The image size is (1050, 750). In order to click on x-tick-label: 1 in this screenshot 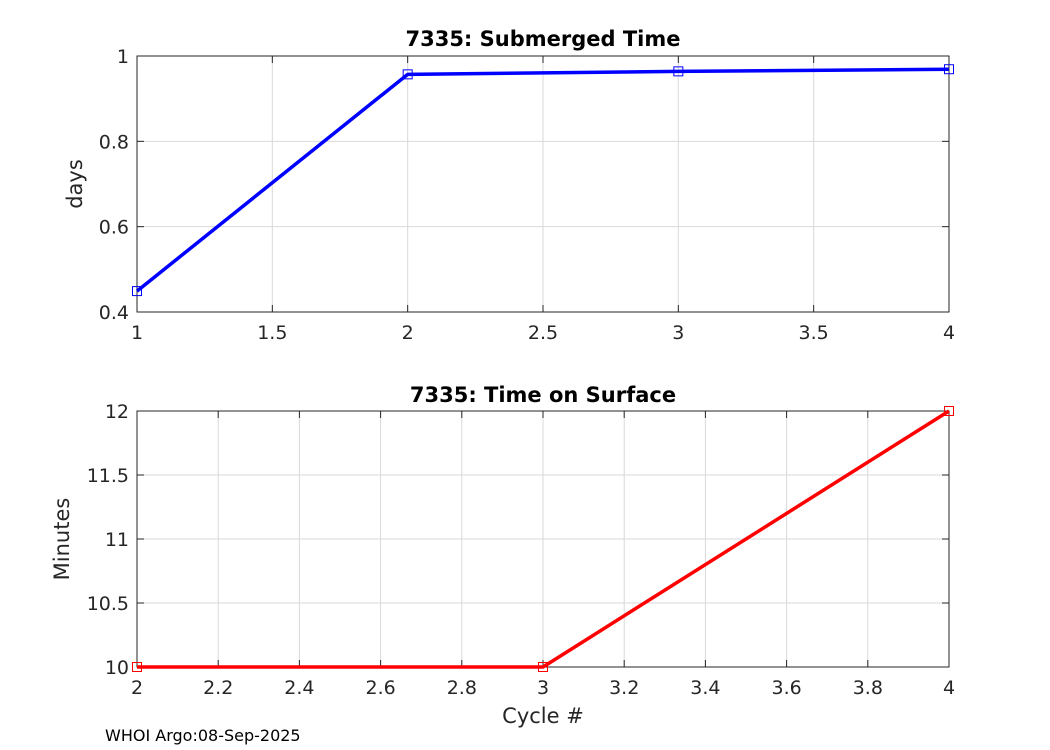, I will do `click(137, 333)`.